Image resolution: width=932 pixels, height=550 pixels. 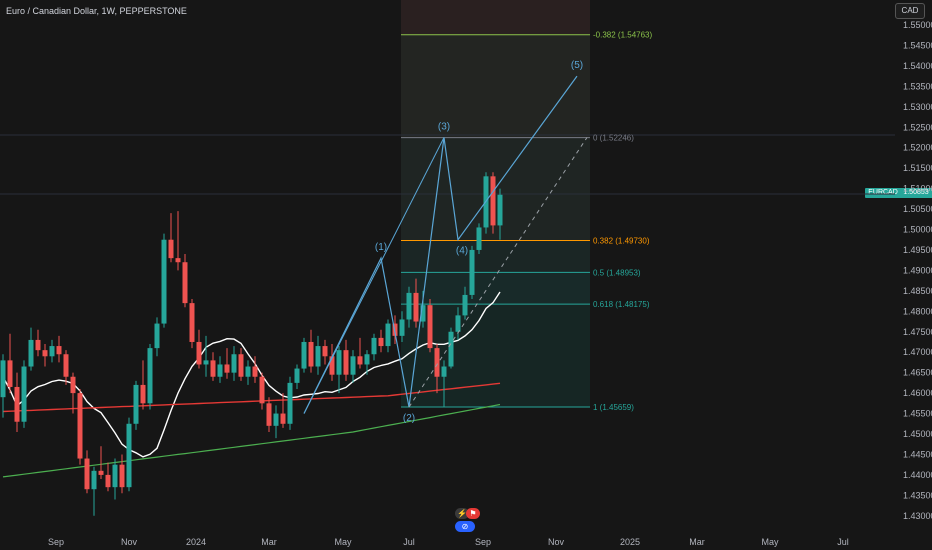 What do you see at coordinates (917, 454) in the screenshot?
I see `y-tick-label: 1.44500` at bounding box center [917, 454].